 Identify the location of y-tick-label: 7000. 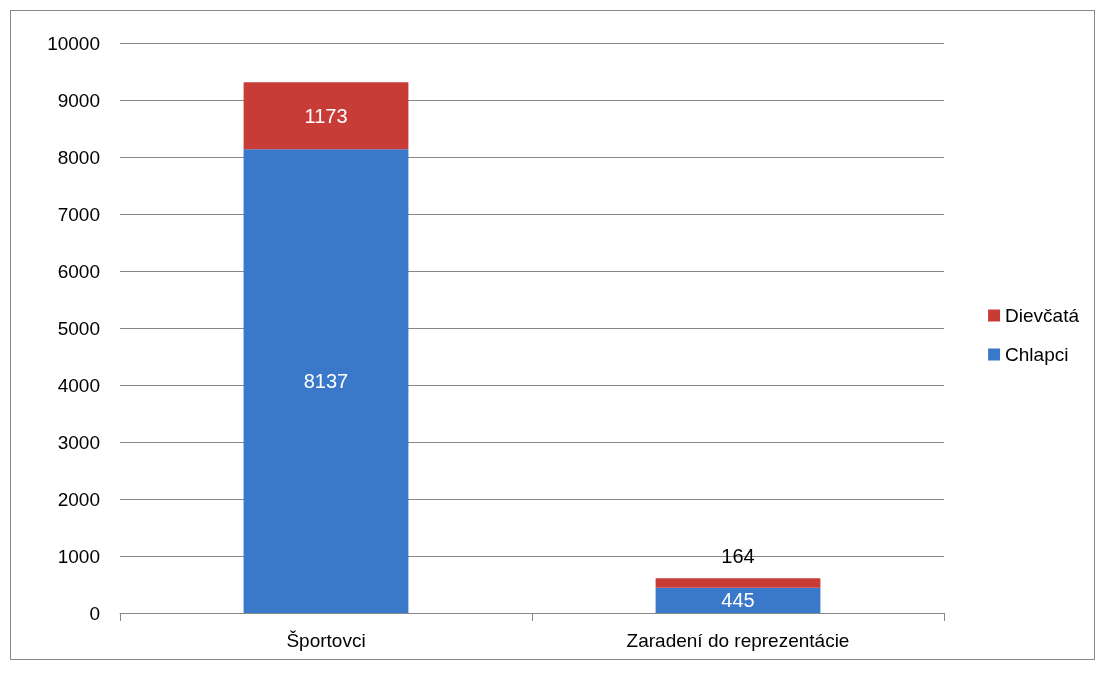
(78, 214).